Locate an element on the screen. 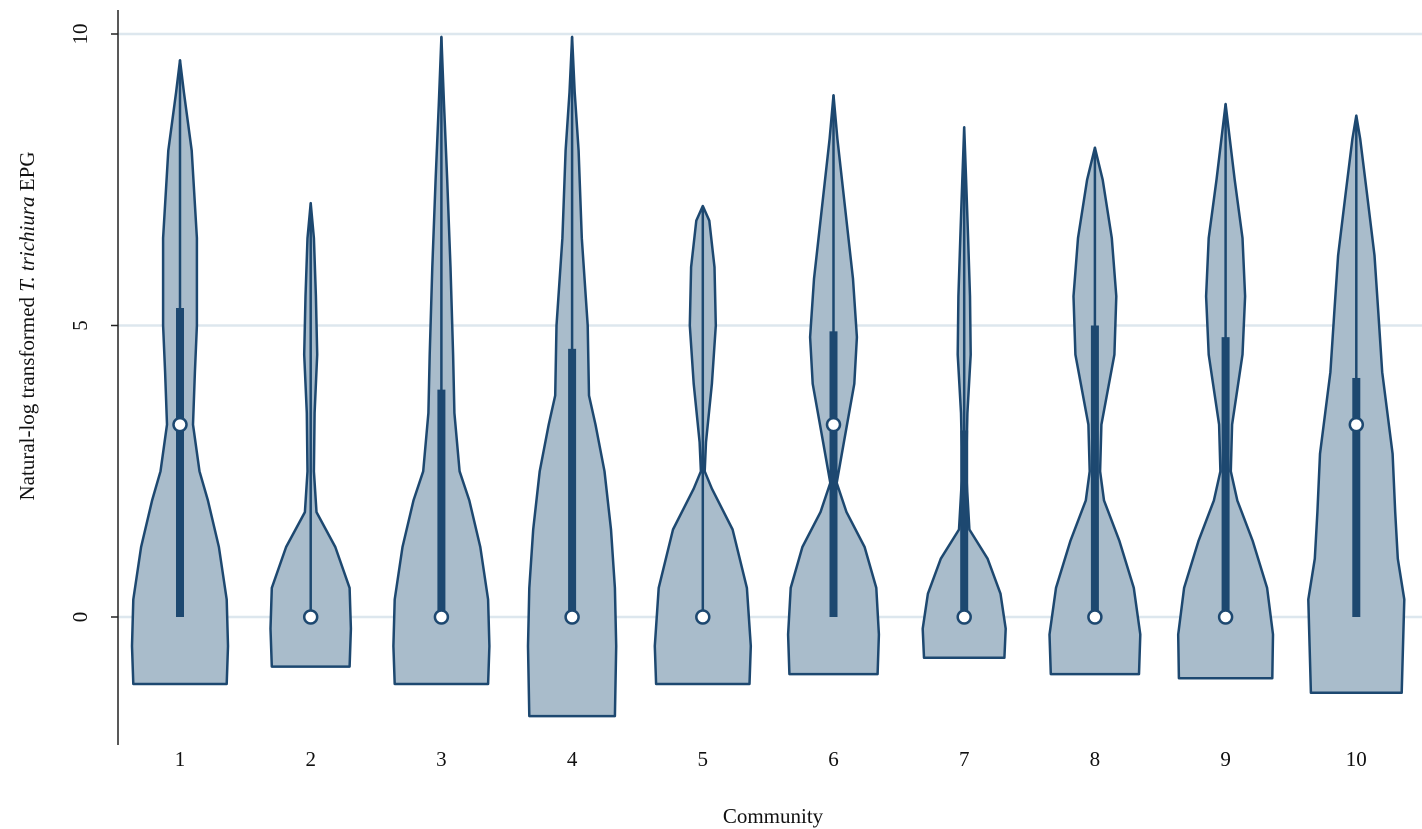 The image size is (1422, 829). x-tick-label-5: 5 is located at coordinates (703, 759).